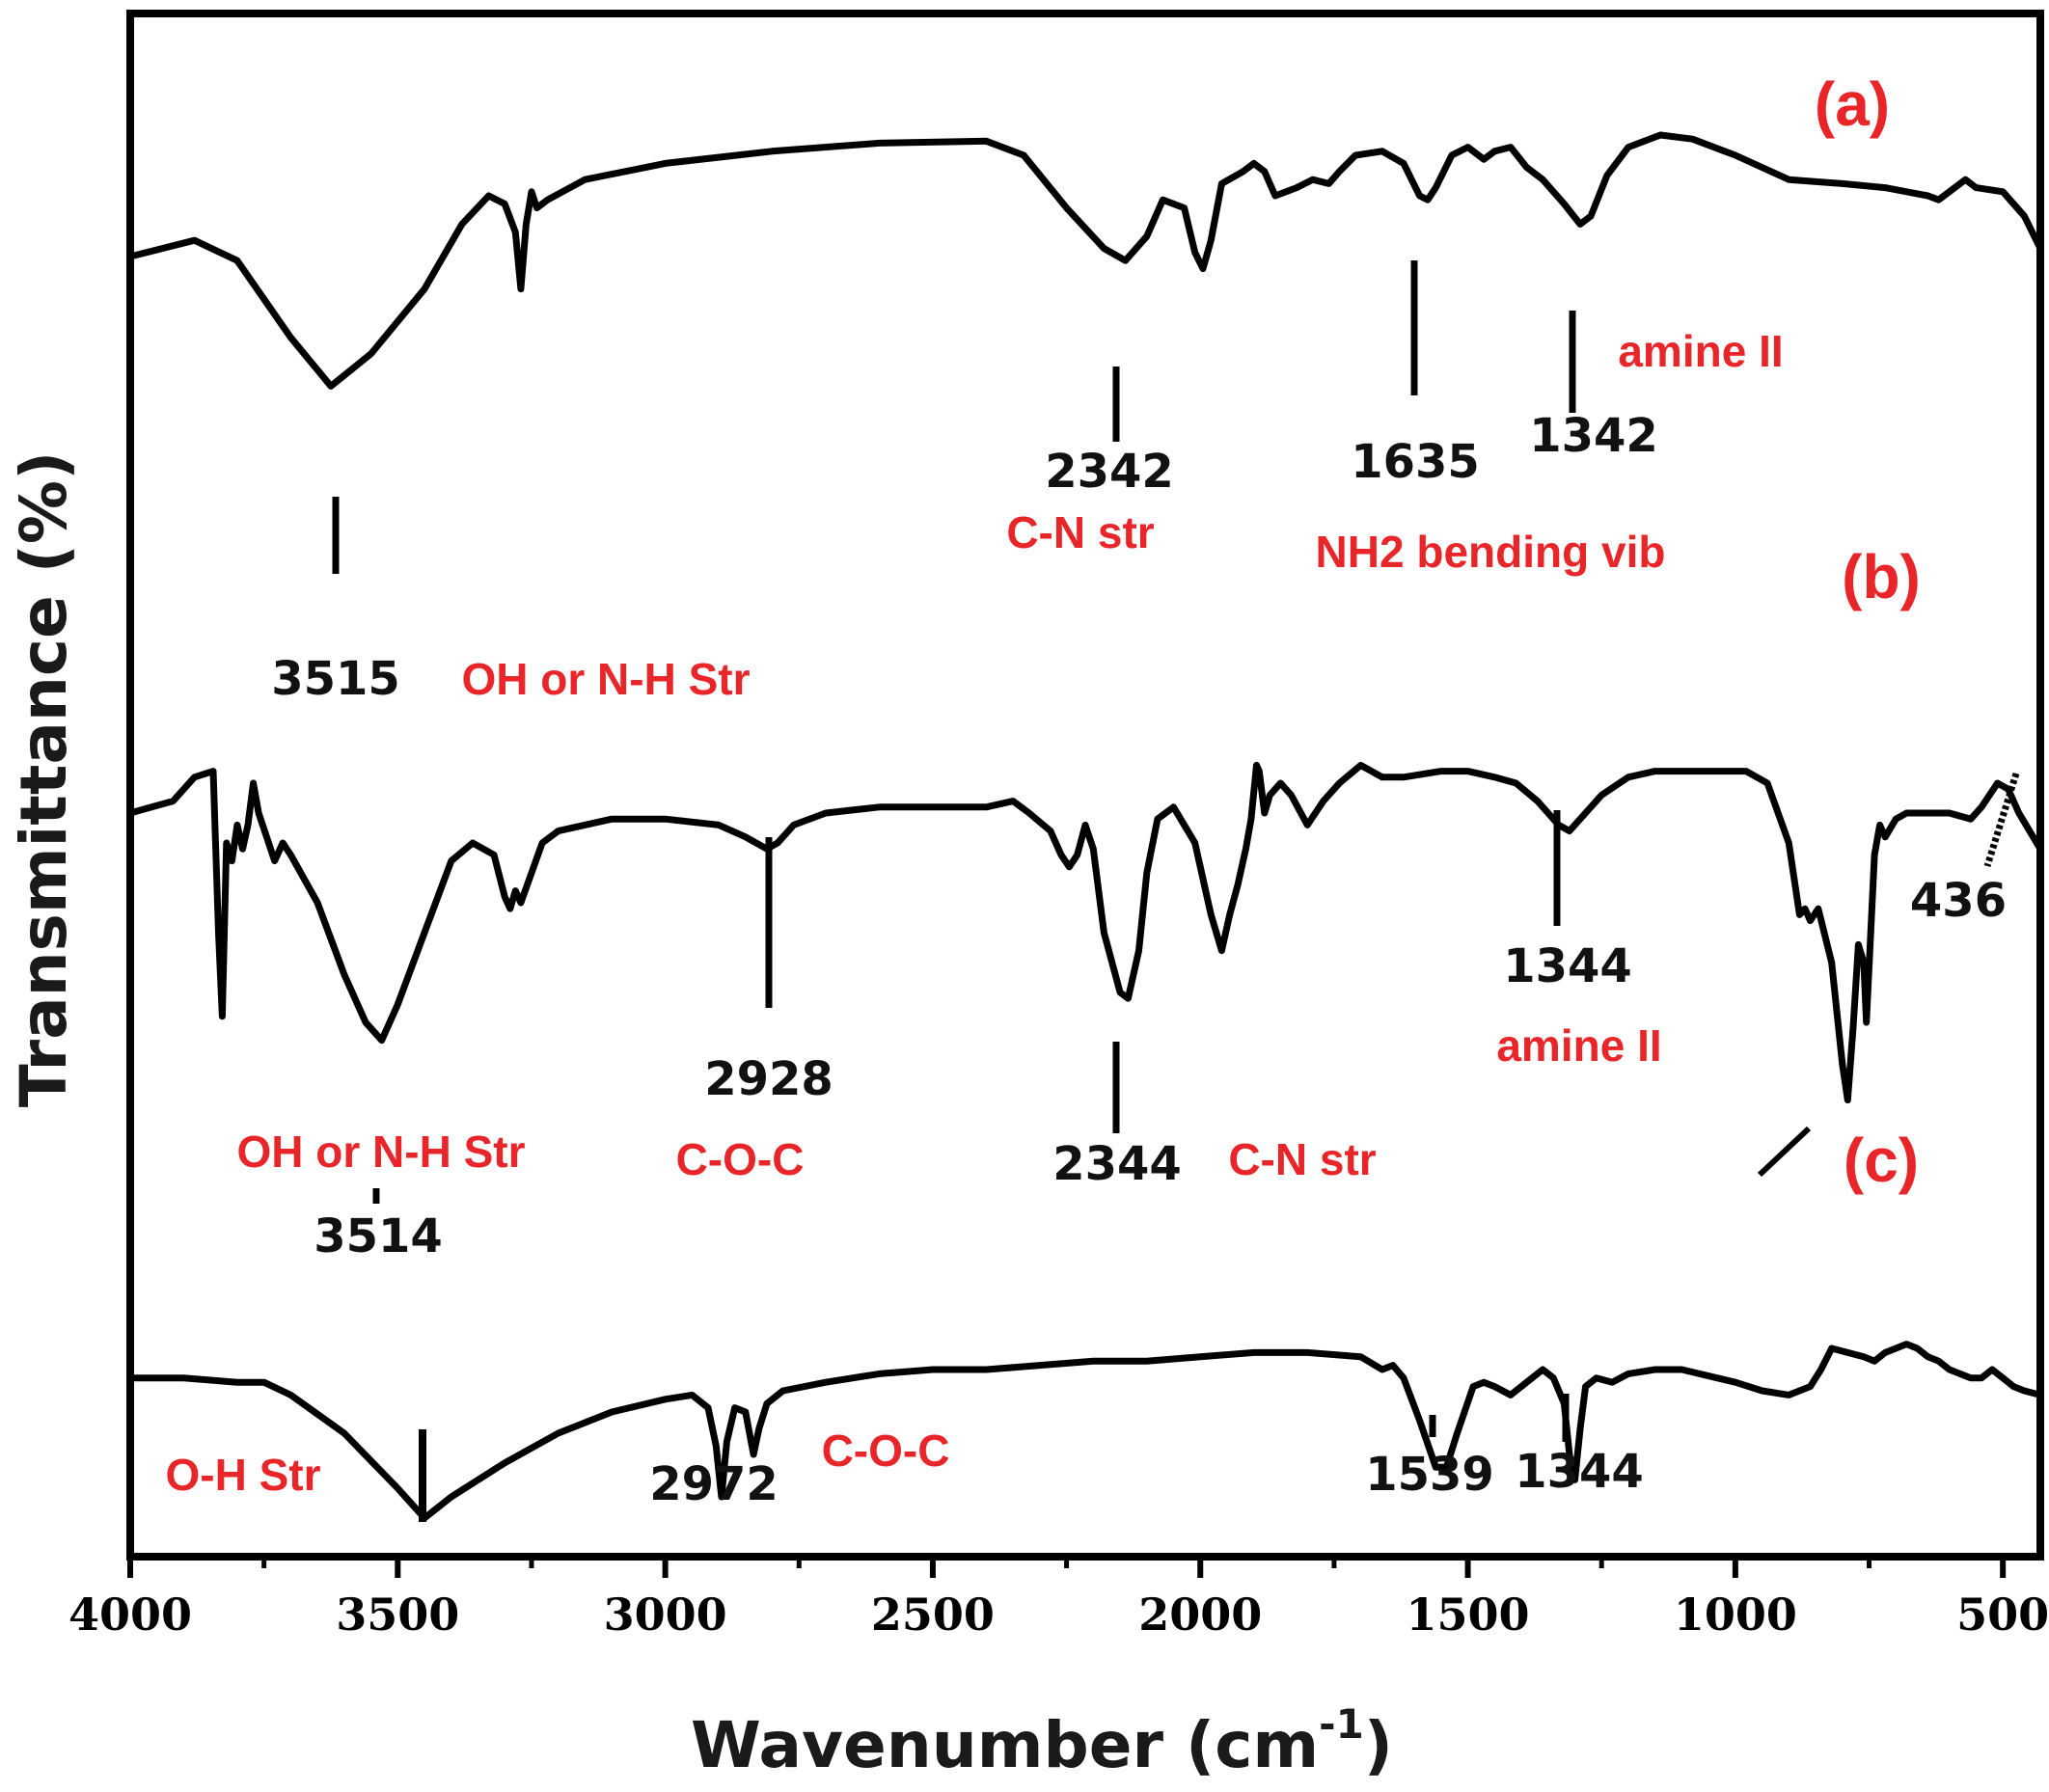 The image size is (2049, 1792). Describe the element at coordinates (1852, 104) in the screenshot. I see `series-tag-1: (a)` at that location.